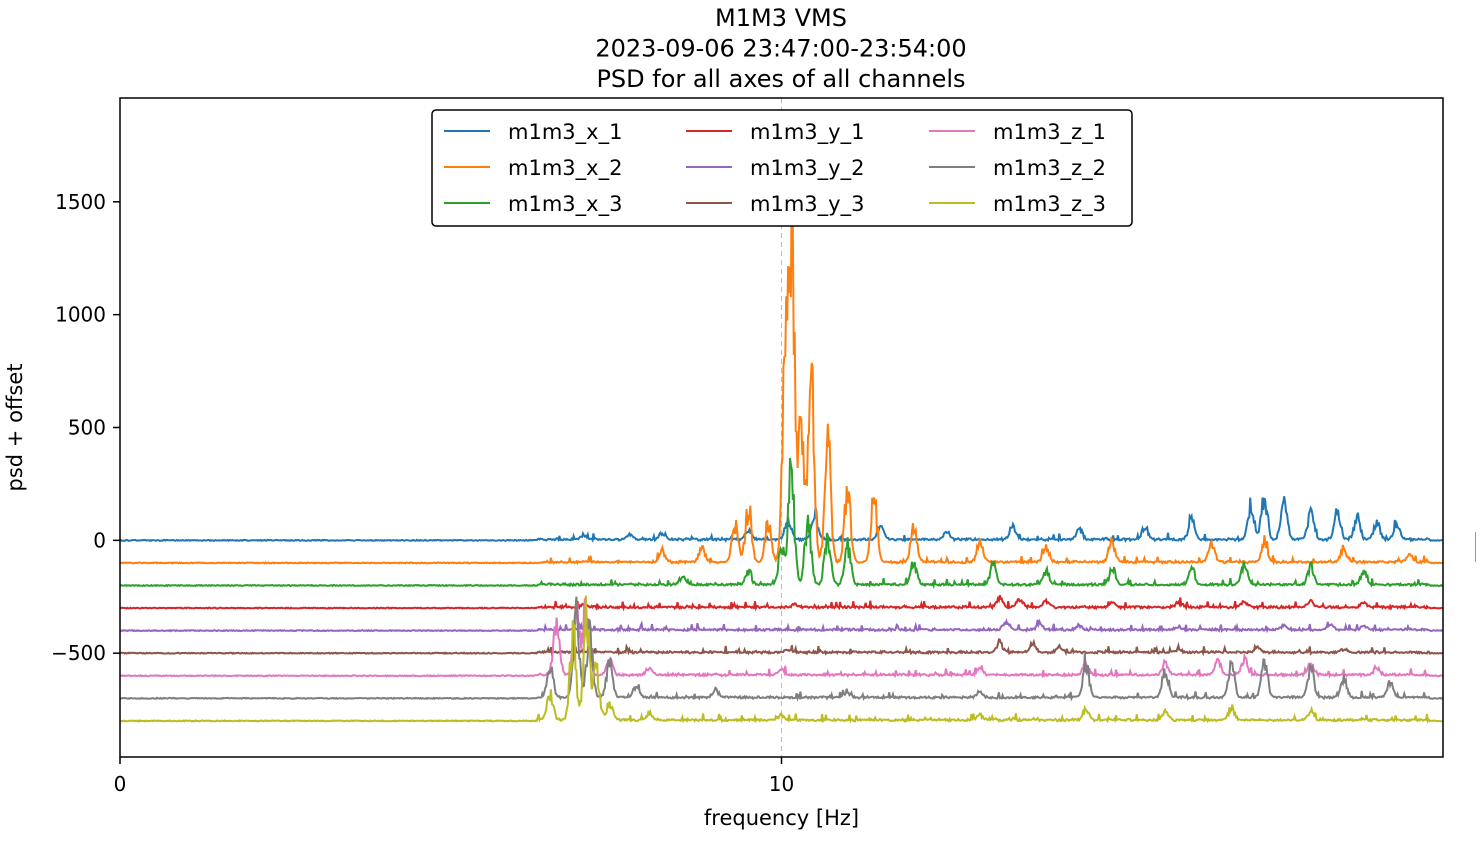 The image size is (1480, 846). I want to click on legend-box, so click(782, 168).